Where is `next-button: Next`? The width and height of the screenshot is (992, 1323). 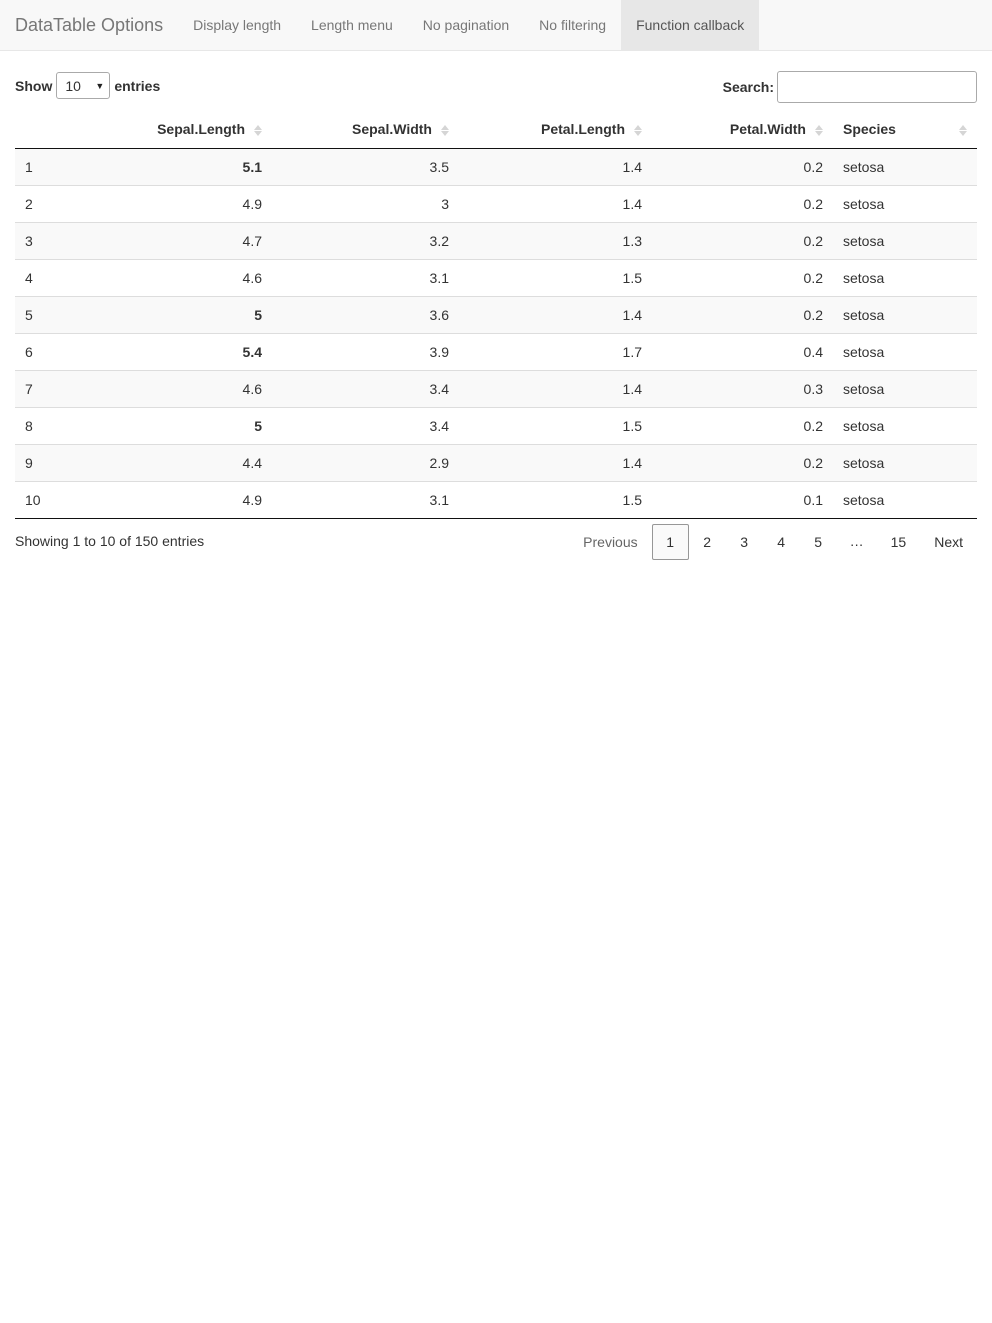
next-button: Next is located at coordinates (948, 541).